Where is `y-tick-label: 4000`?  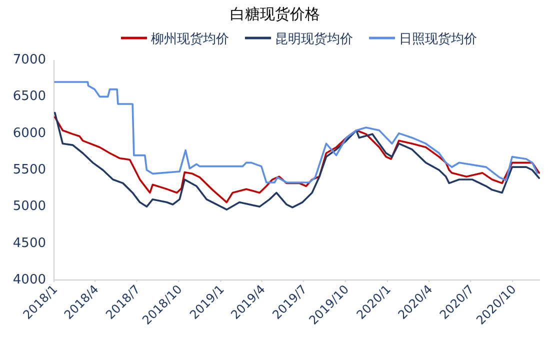
y-tick-label: 4000 is located at coordinates (29, 280).